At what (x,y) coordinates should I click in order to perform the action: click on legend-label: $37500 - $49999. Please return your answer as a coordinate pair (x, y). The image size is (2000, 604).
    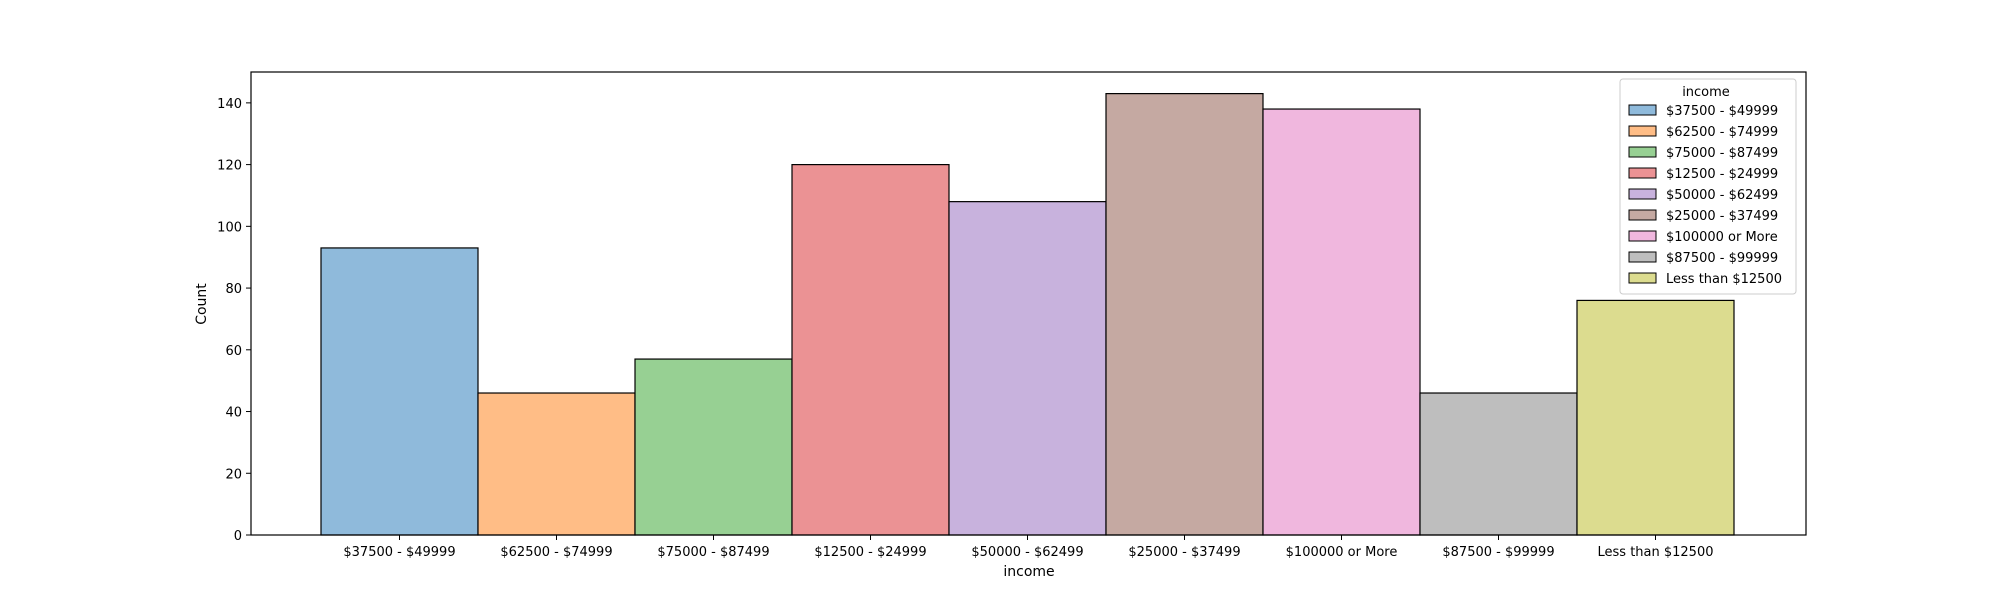
    Looking at the image, I should click on (1722, 111).